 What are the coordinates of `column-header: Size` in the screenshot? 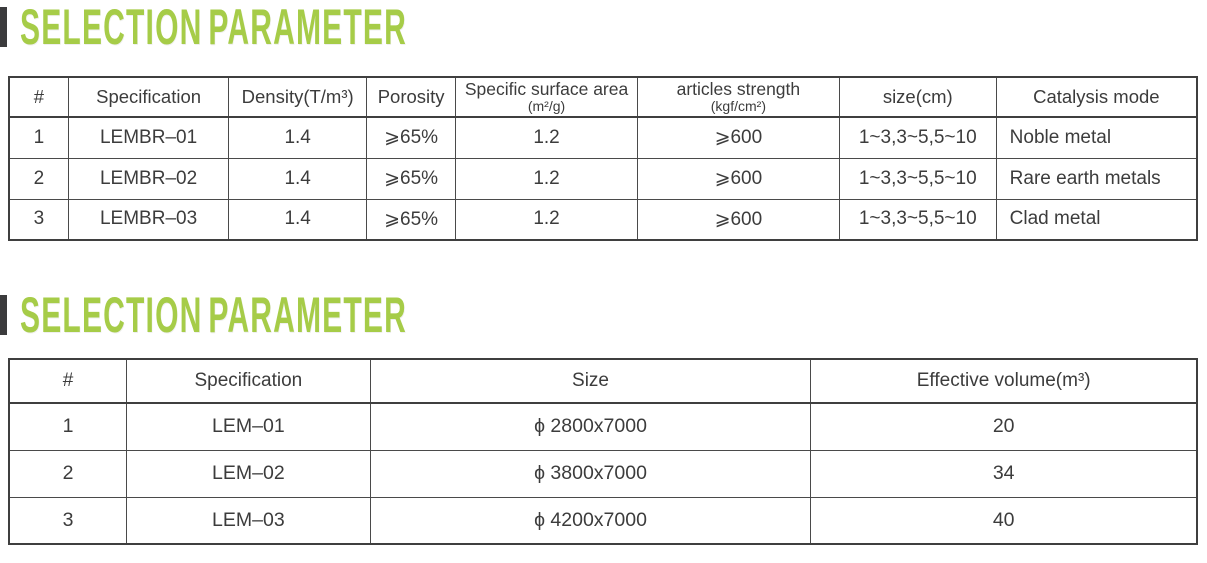 It's located at (590, 381).